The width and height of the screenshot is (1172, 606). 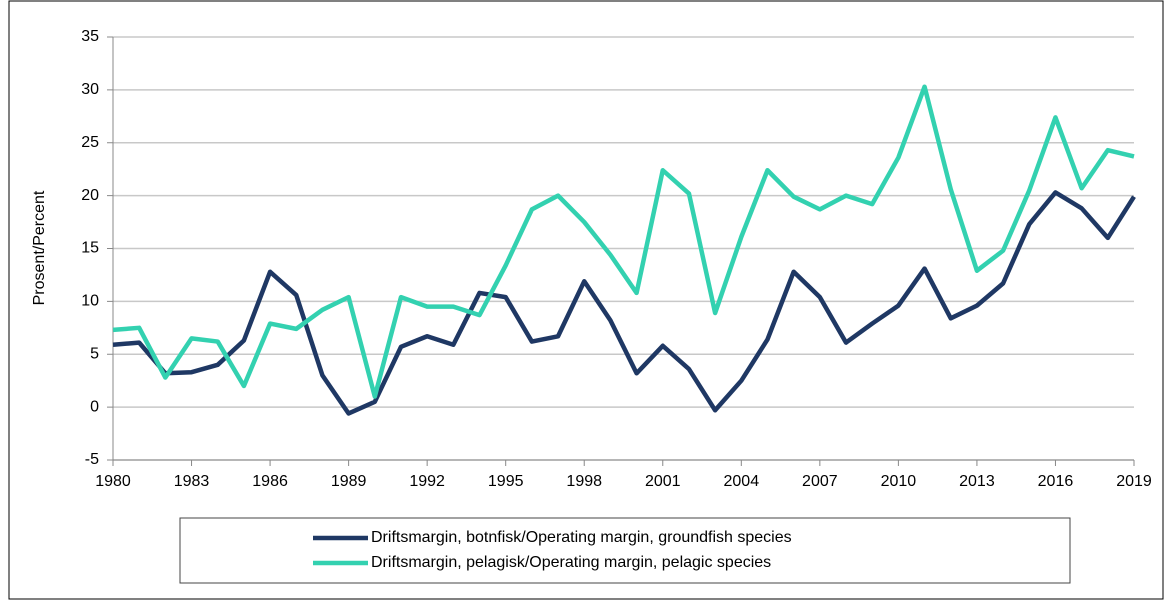 I want to click on x-tick-label: 1983, so click(x=192, y=481).